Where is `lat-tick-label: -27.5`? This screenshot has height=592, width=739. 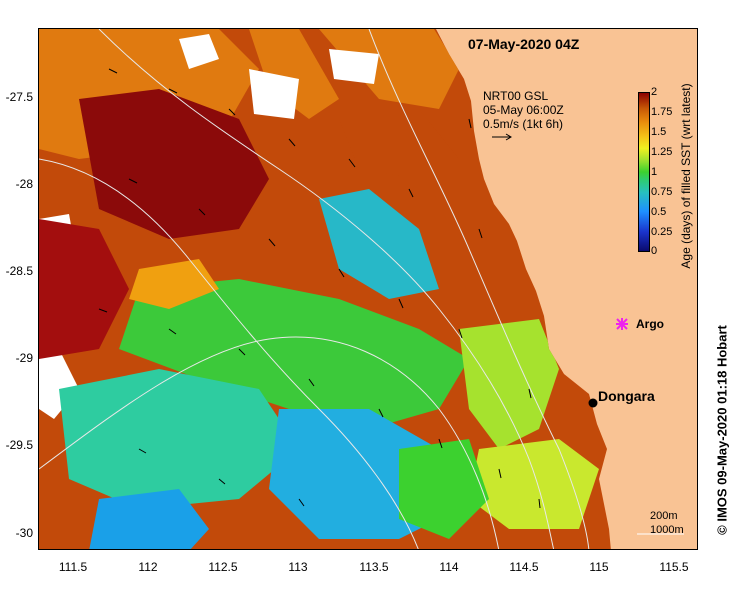
lat-tick-label: -27.5 is located at coordinates (19, 97).